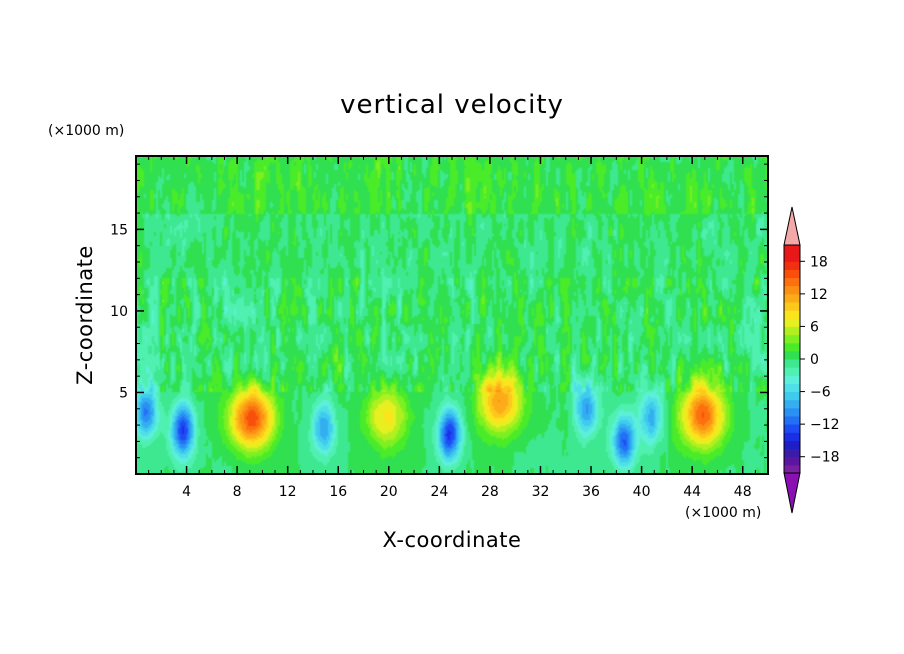 This screenshot has height=654, width=904. I want to click on colorbar-tick-label: 6, so click(814, 327).